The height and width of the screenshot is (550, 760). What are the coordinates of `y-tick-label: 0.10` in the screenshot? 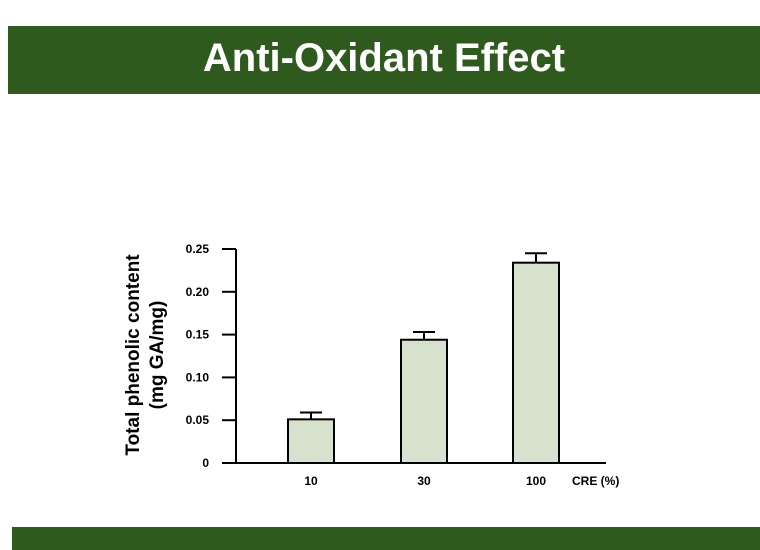 It's located at (198, 377).